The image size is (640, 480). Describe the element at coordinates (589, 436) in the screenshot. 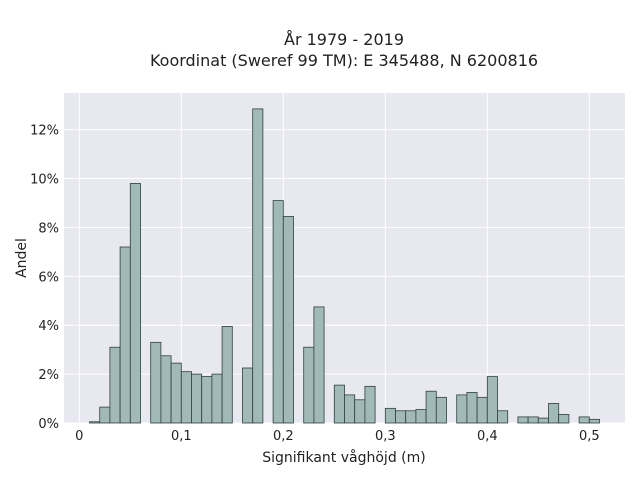

I see `x-tick-label: 0,5` at that location.